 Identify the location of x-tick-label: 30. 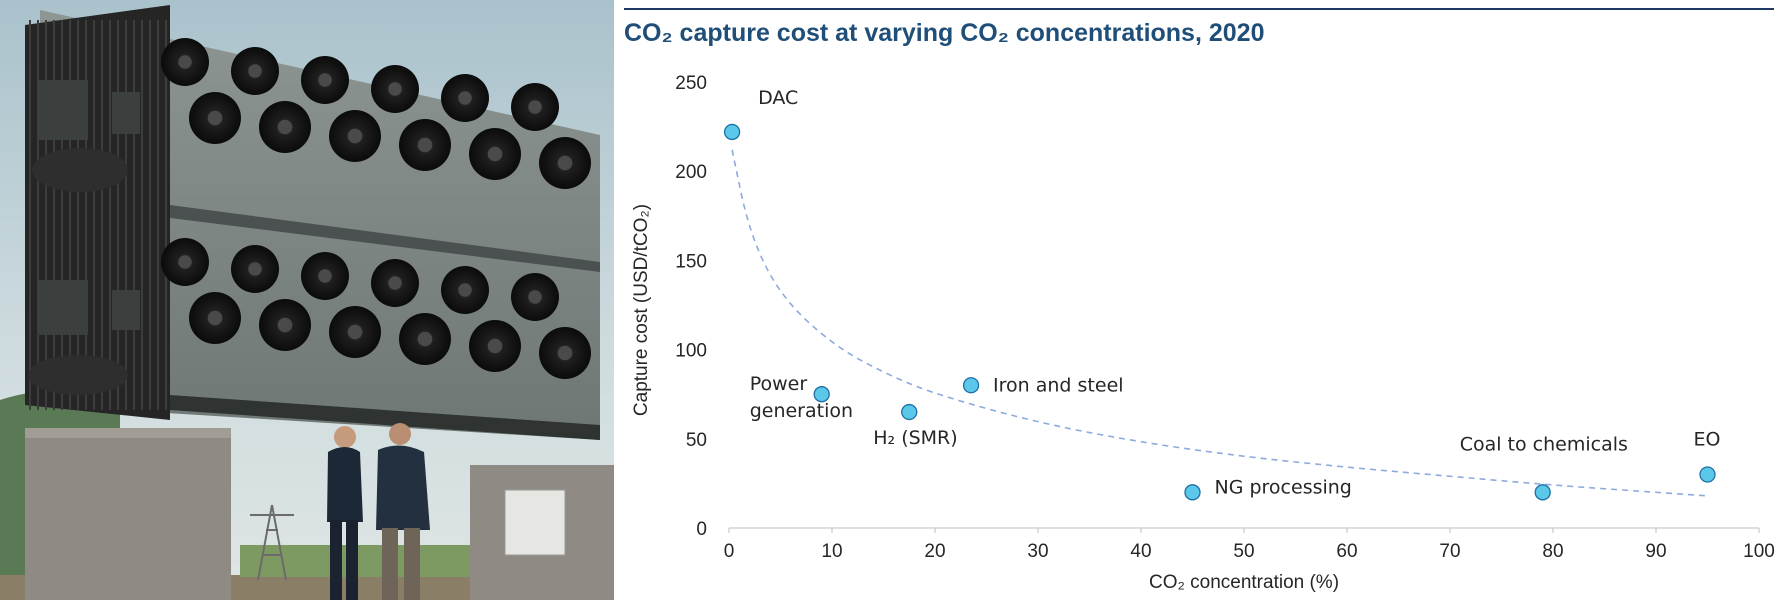
(1037, 551).